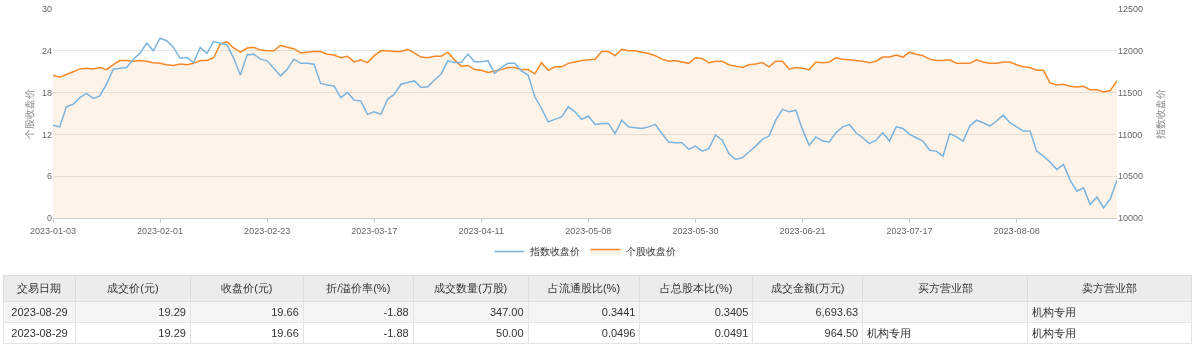 The image size is (1195, 347). I want to click on text: 6,693.63, so click(837, 312).